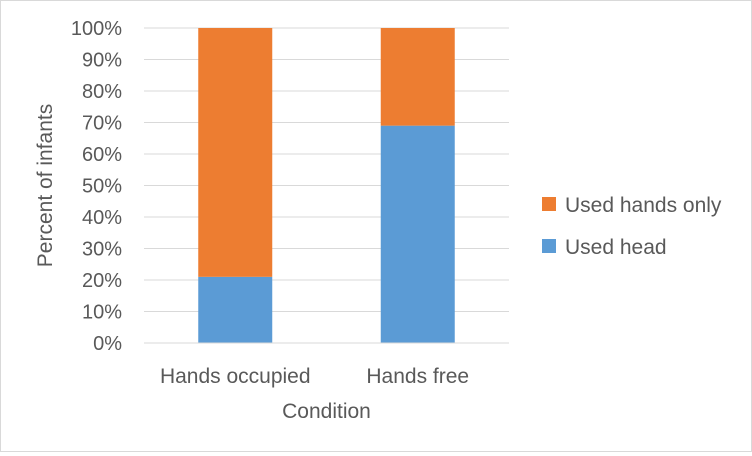  I want to click on y-axis-ticks: 0% 10% 20% 30% 40% 50% 60% 70% 80% 90% 100%, so click(96, 186).